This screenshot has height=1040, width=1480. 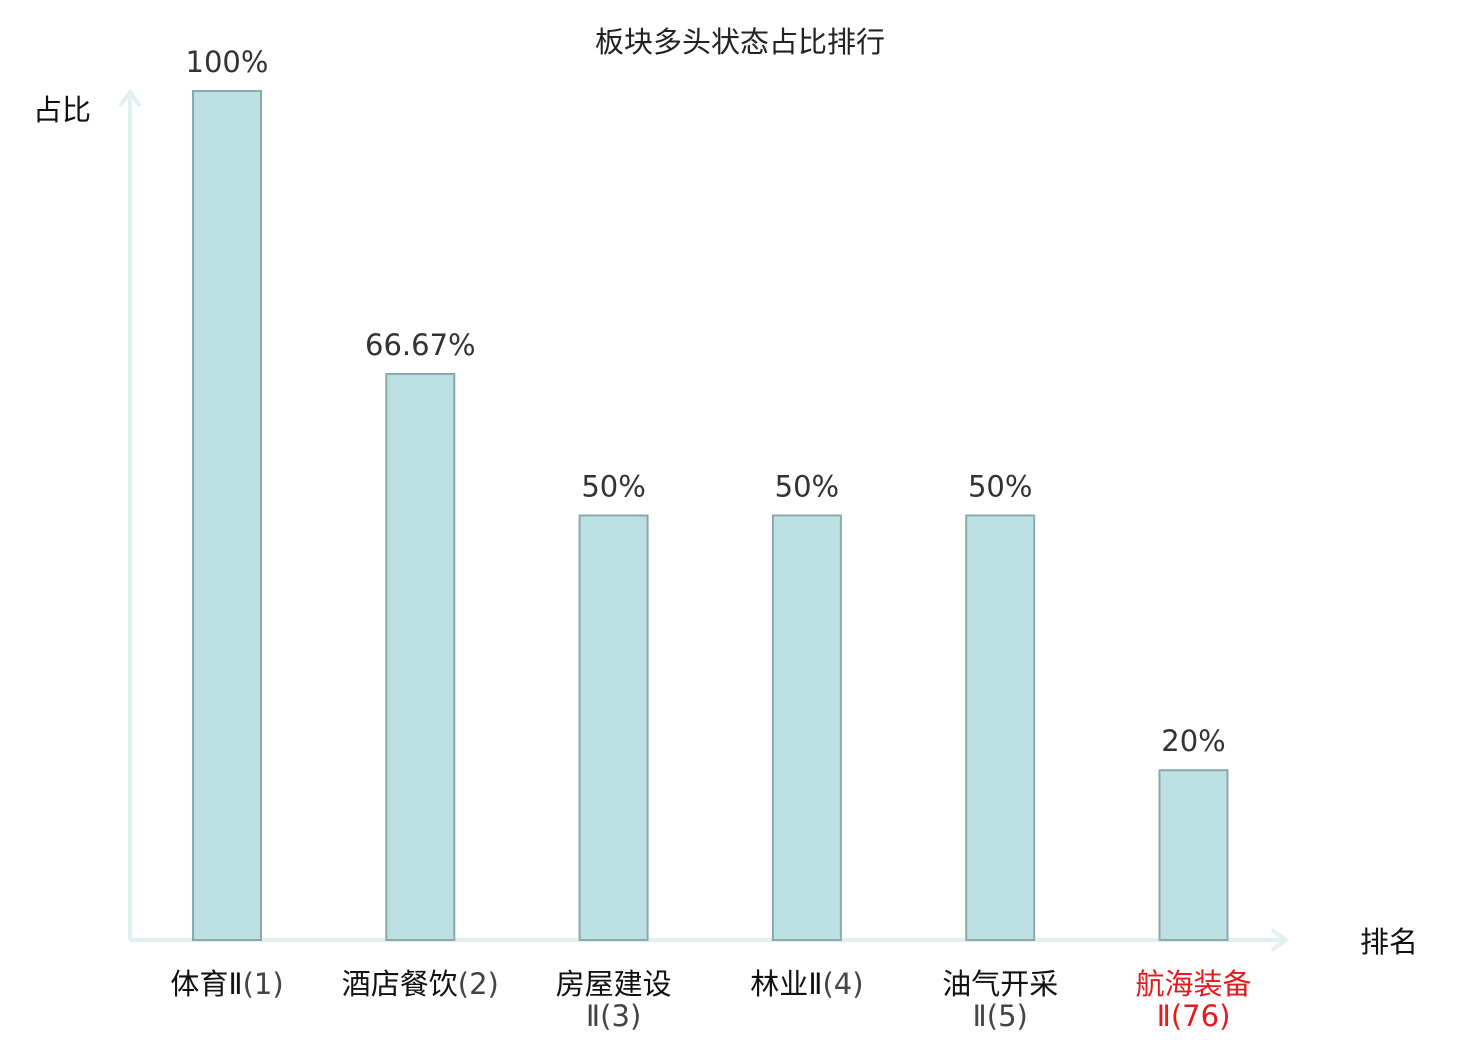 I want to click on x-tick-label: 房屋建设 Ⅱ(3), so click(x=614, y=1000).